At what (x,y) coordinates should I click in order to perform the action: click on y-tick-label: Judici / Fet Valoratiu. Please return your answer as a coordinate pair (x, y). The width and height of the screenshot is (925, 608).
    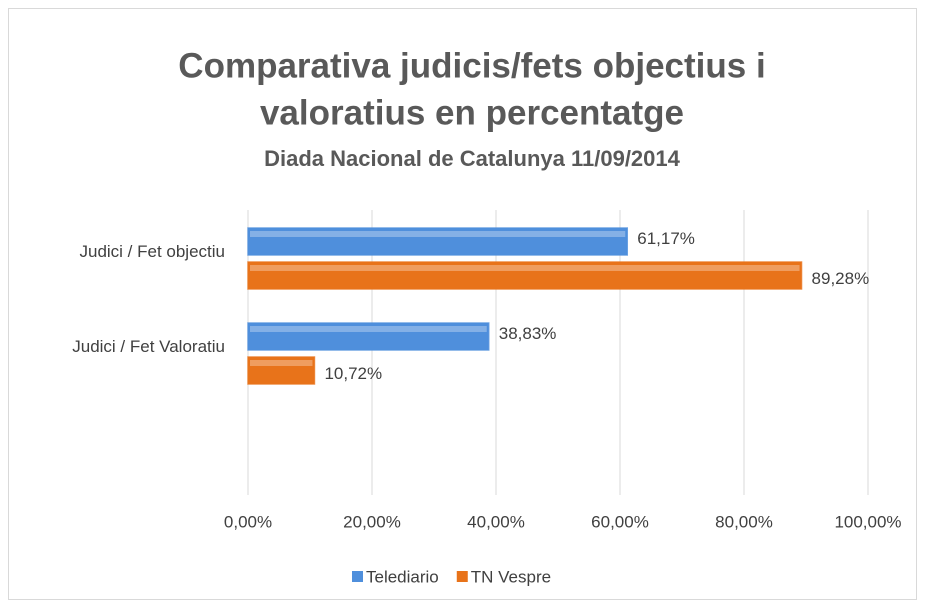
    Looking at the image, I should click on (148, 346).